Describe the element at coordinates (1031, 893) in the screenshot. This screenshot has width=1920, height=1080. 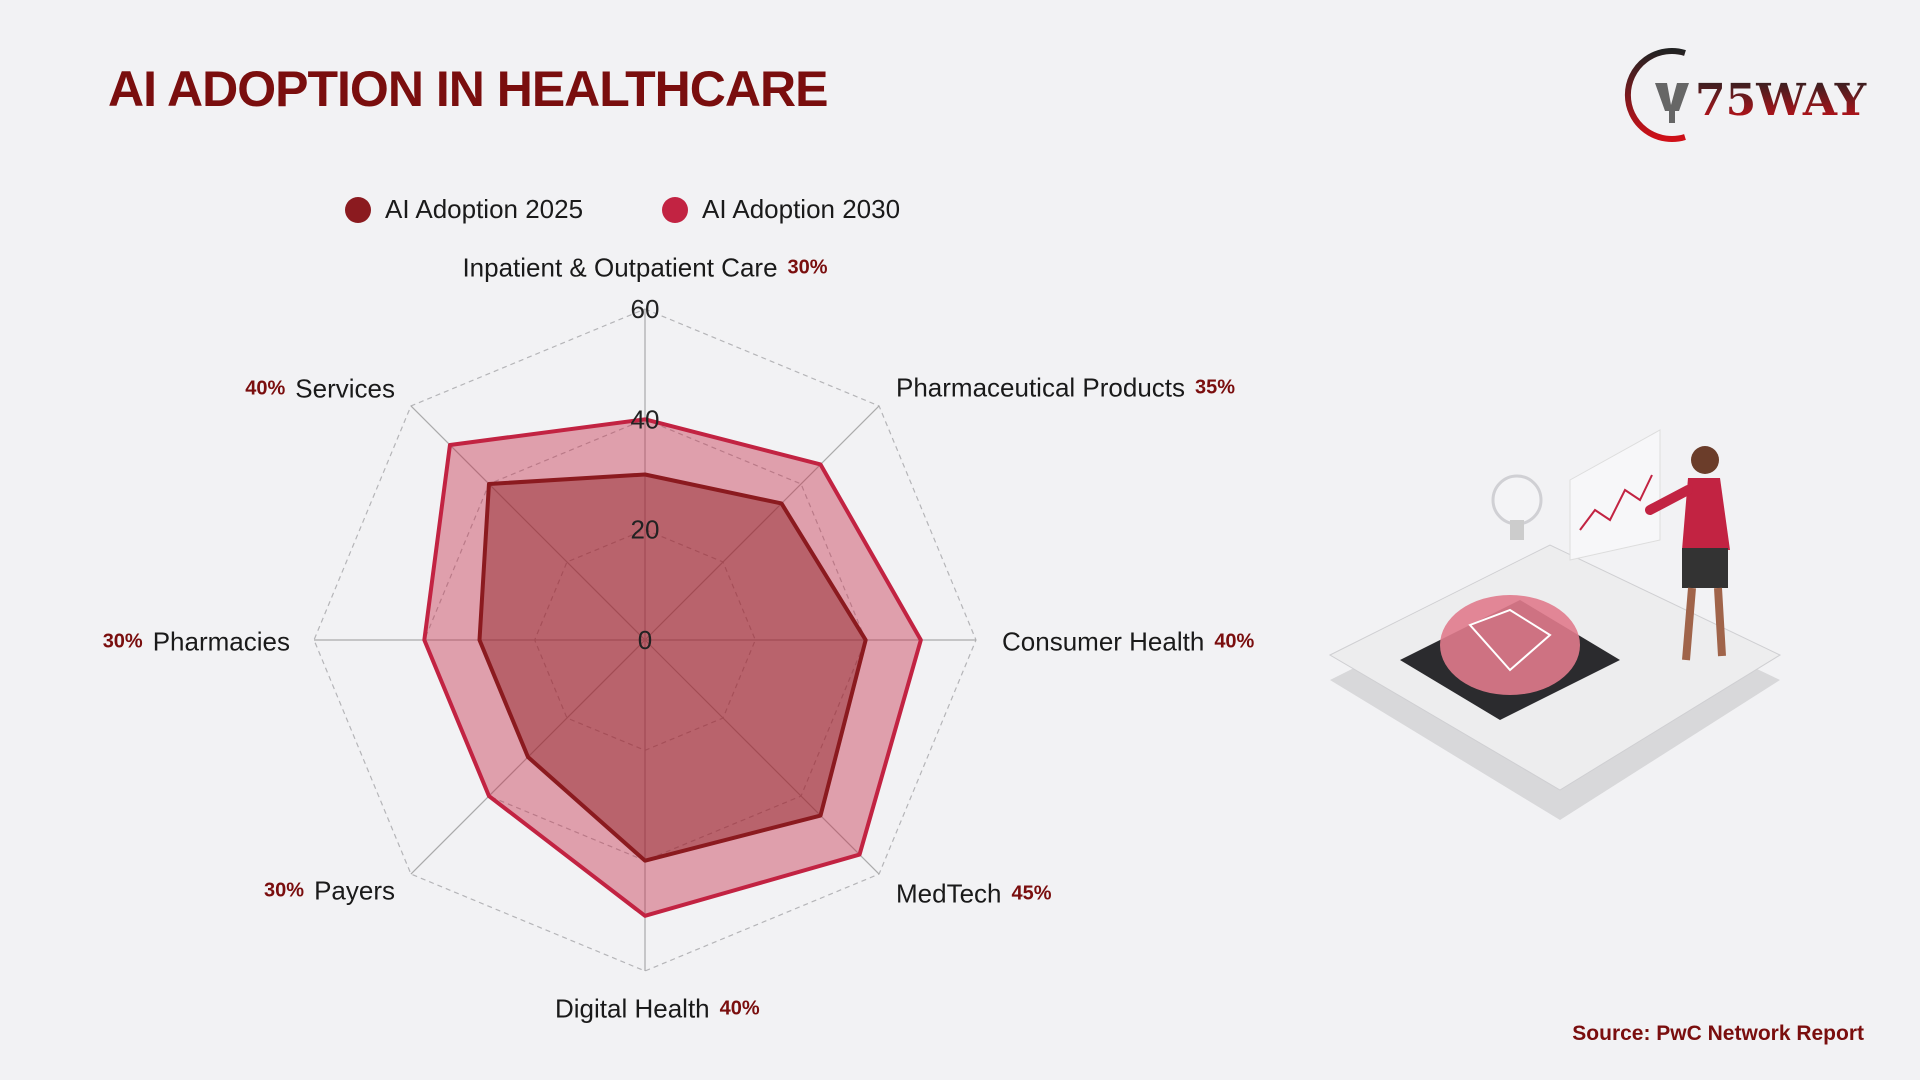
I see `axis-percent: 45%` at that location.